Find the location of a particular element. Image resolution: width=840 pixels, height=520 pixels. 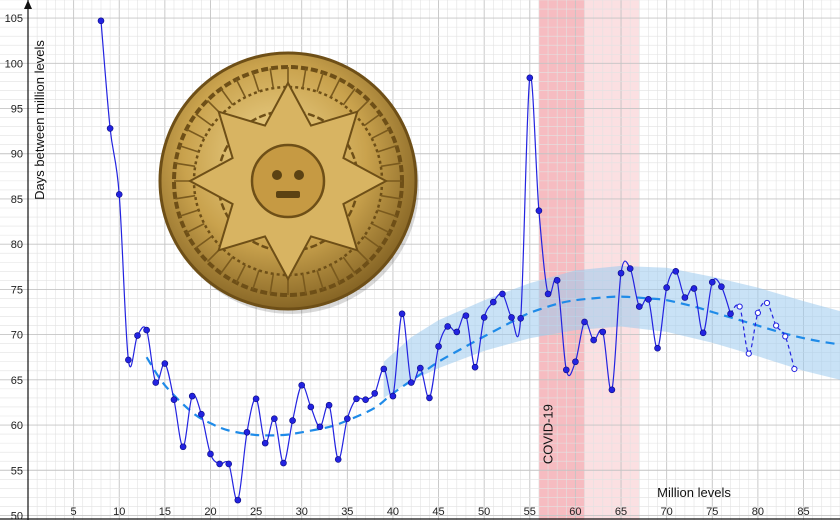

y-tick-label: 90 is located at coordinates (17, 155).